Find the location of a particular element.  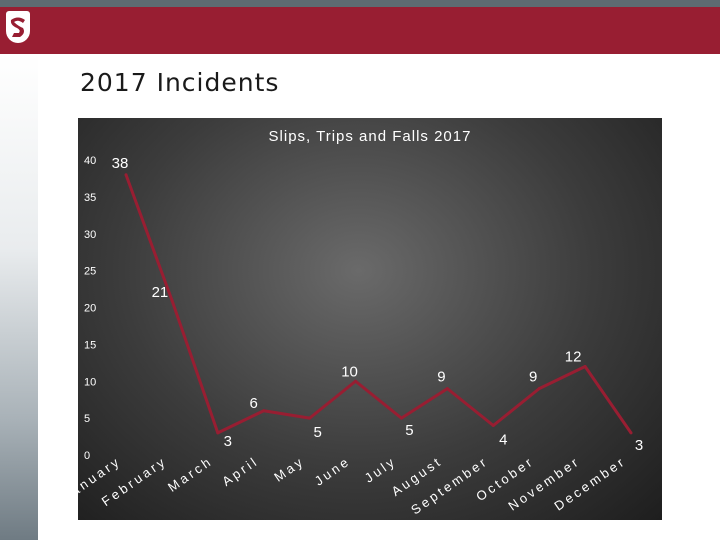

data-label: 6 is located at coordinates (254, 403).